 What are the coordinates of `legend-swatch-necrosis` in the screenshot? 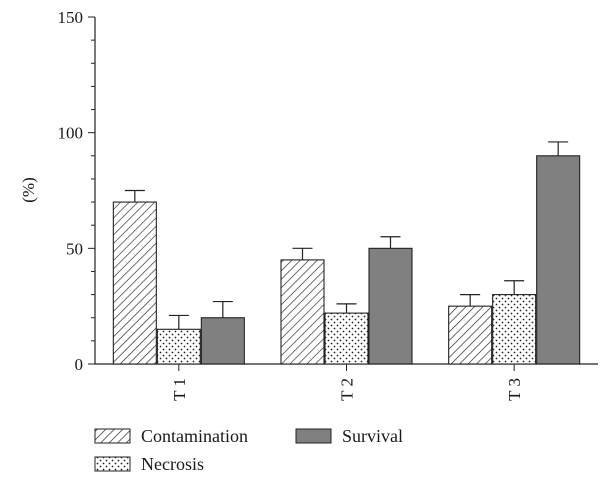 It's located at (112, 464).